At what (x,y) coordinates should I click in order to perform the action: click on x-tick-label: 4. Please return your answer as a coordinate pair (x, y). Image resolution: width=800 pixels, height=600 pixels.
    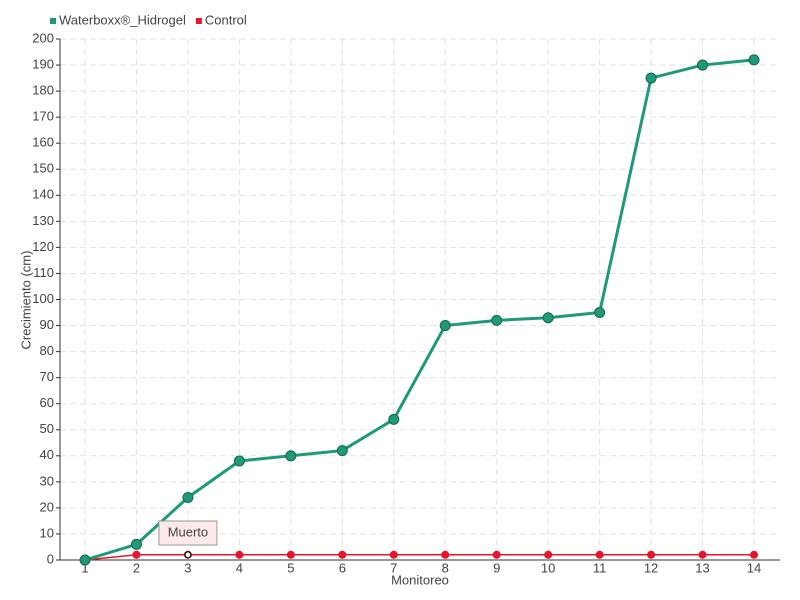
    Looking at the image, I should click on (239, 567).